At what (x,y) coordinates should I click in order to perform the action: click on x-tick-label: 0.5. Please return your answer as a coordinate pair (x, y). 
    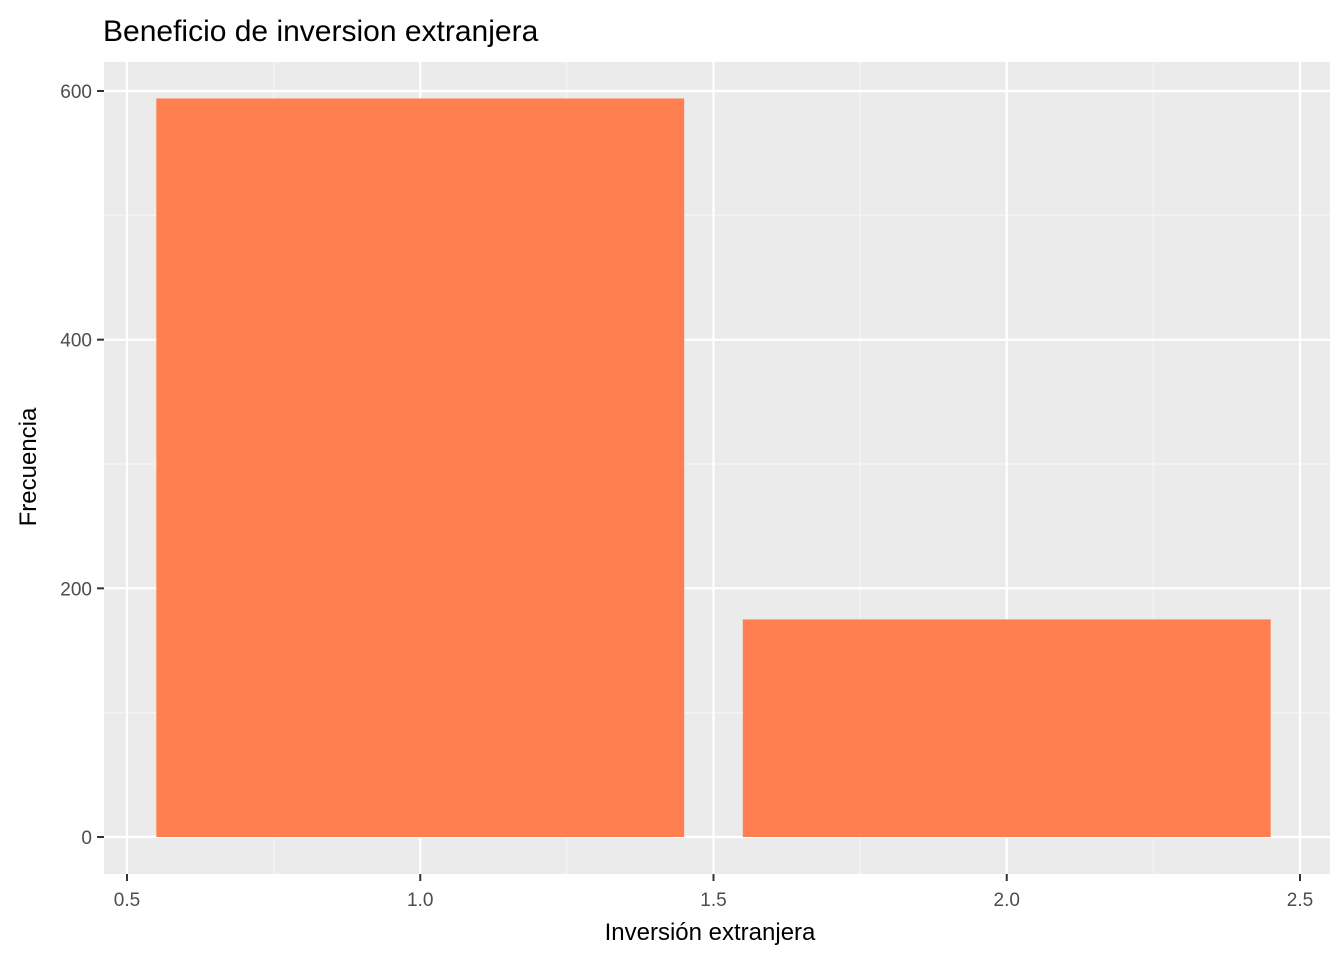
    Looking at the image, I should click on (127, 900).